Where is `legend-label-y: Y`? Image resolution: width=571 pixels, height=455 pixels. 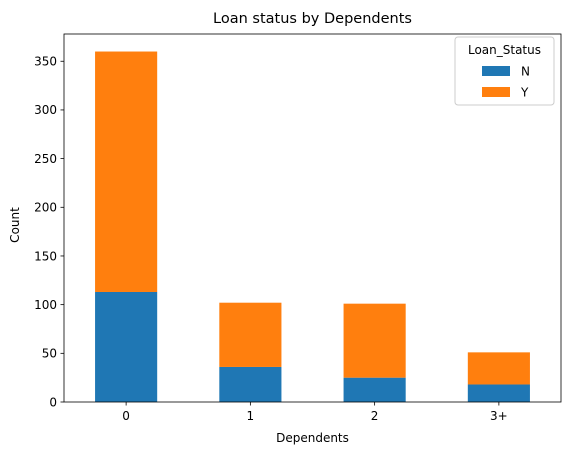 legend-label-y: Y is located at coordinates (524, 93).